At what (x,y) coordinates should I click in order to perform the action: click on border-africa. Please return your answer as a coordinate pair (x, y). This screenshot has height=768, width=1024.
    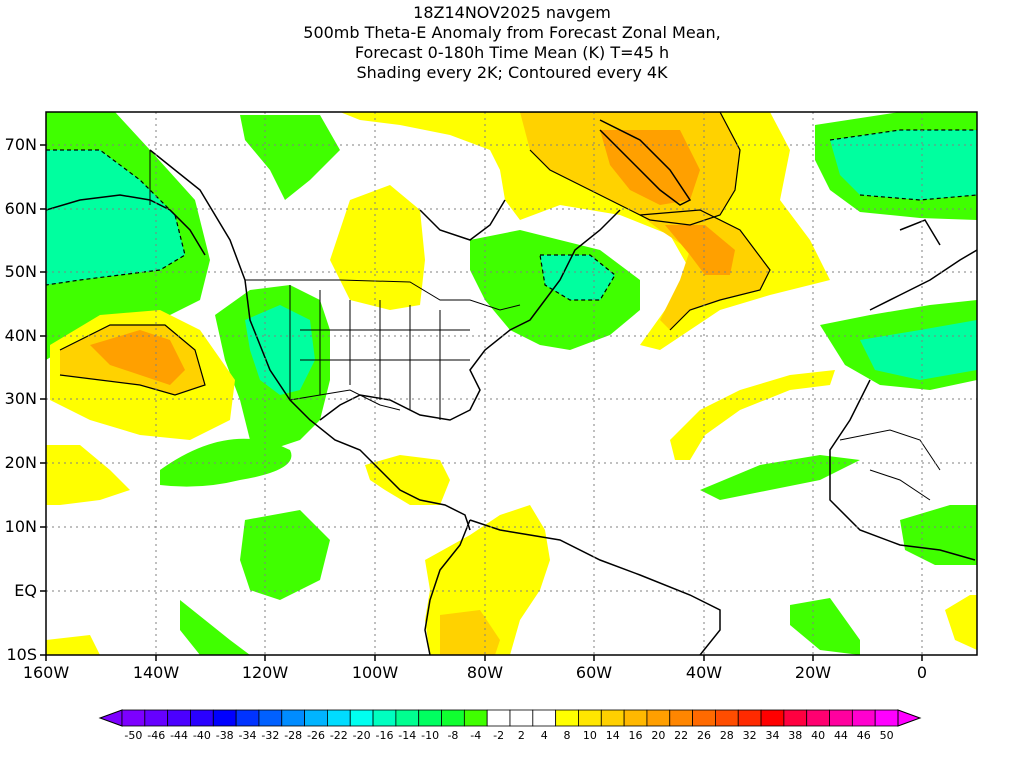
    Looking at the image, I should click on (890, 465).